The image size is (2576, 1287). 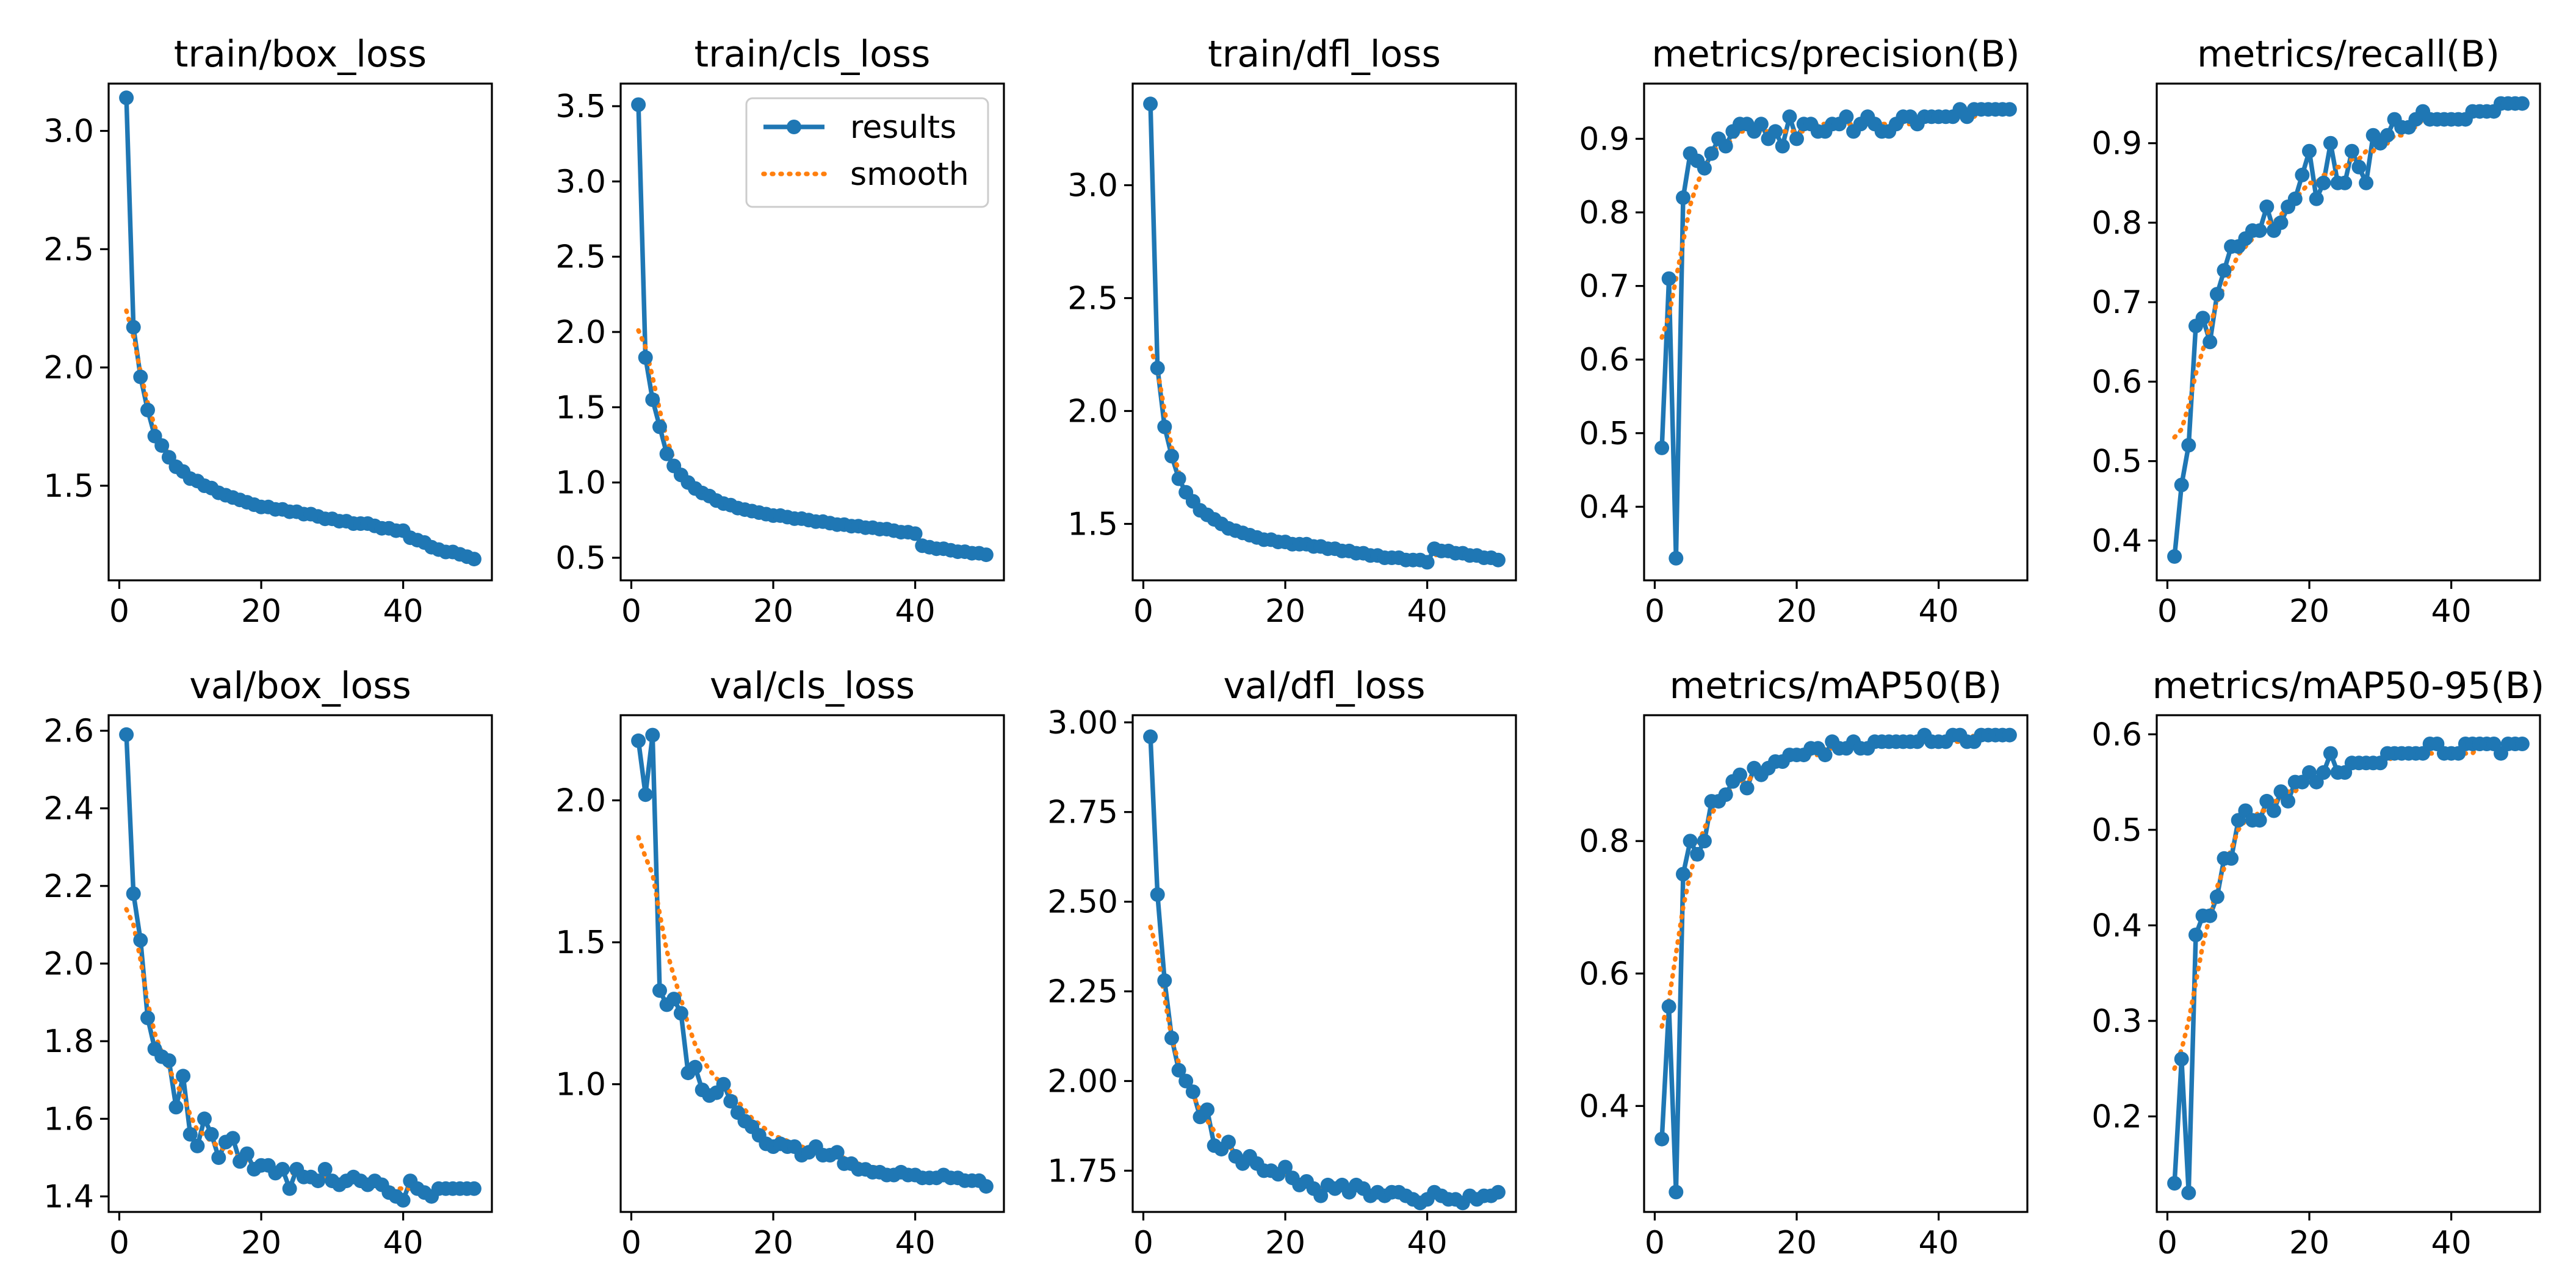 I want to click on legend: results smooth, so click(x=867, y=152).